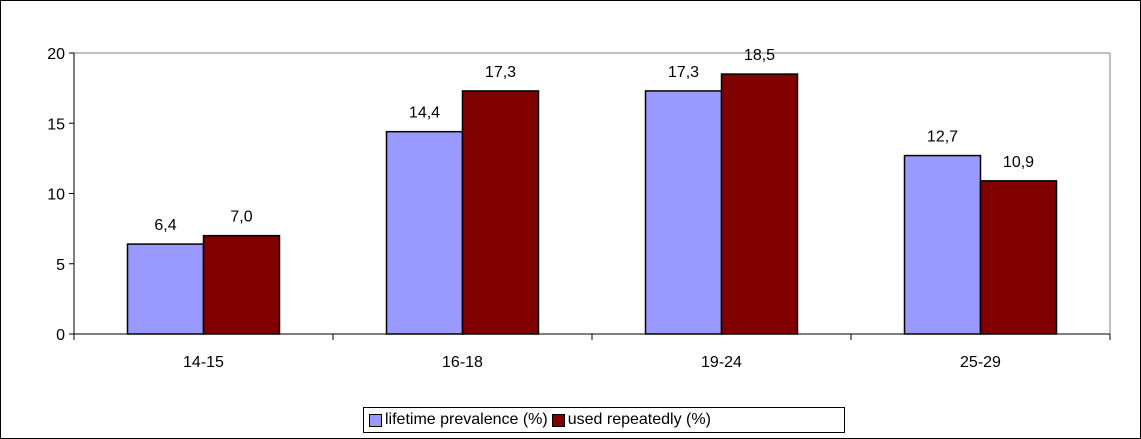 This screenshot has width=1141, height=439. Describe the element at coordinates (462, 362) in the screenshot. I see `x-tick-label: 16-18` at that location.